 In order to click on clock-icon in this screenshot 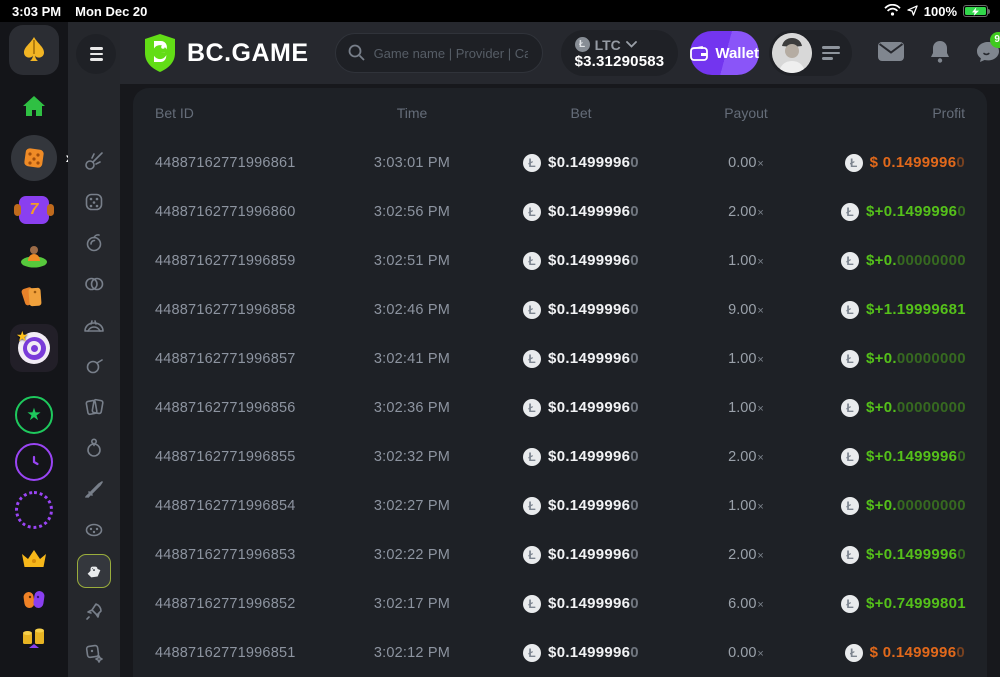, I will do `click(35, 460)`.